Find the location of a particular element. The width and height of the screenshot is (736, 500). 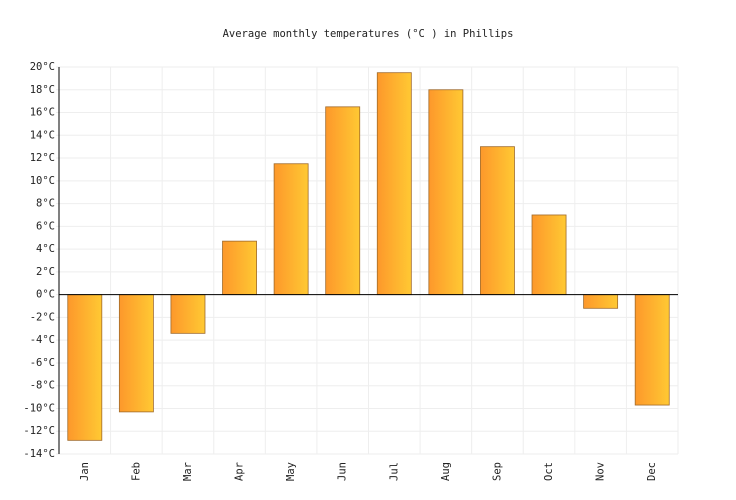

y-tick-label: 14°C is located at coordinates (42, 135).